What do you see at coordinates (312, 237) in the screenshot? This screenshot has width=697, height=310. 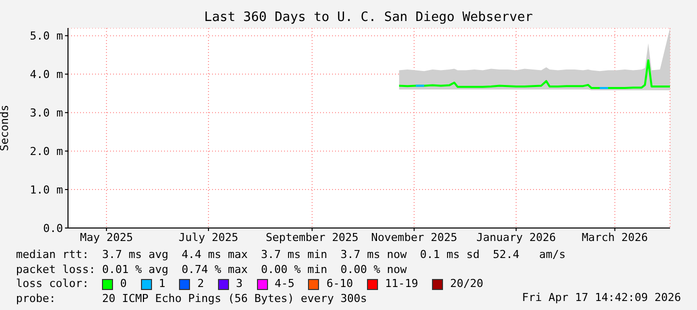 I see `x-tick-label: September 2025` at bounding box center [312, 237].